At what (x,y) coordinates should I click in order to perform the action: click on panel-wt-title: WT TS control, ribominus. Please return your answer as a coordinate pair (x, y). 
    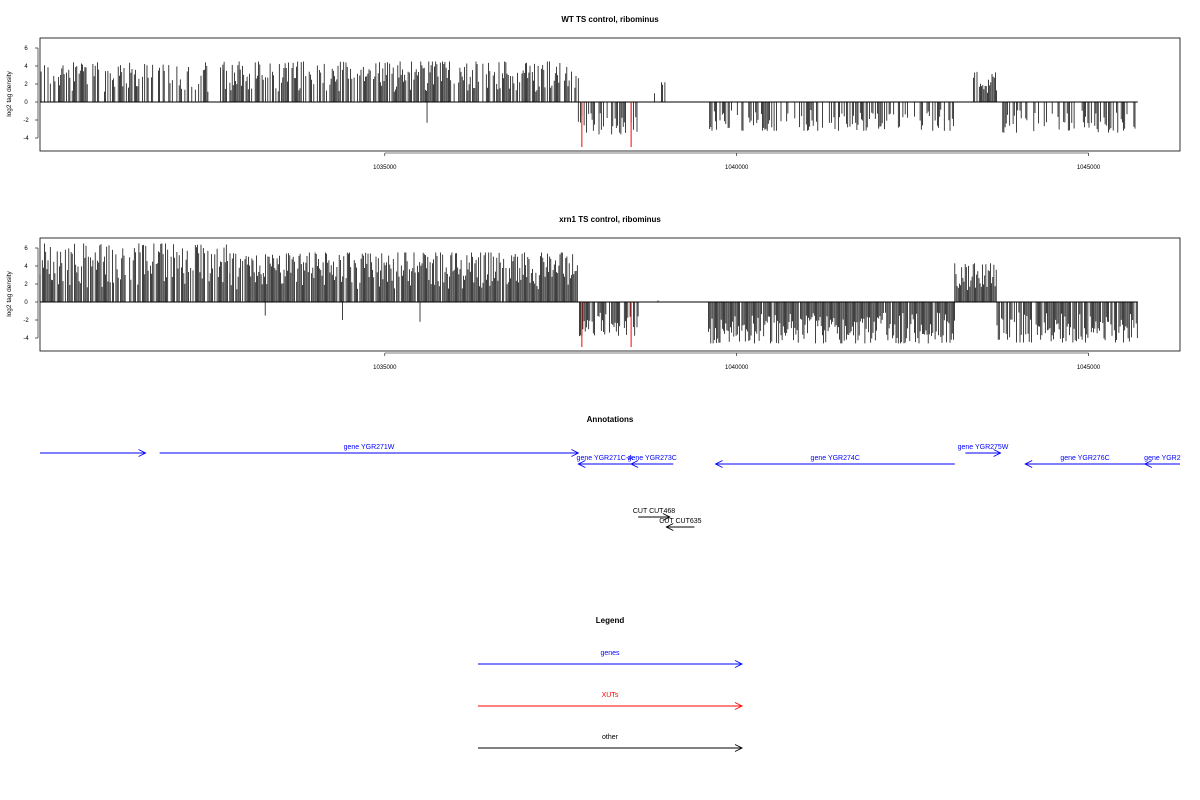
    Looking at the image, I should click on (610, 19).